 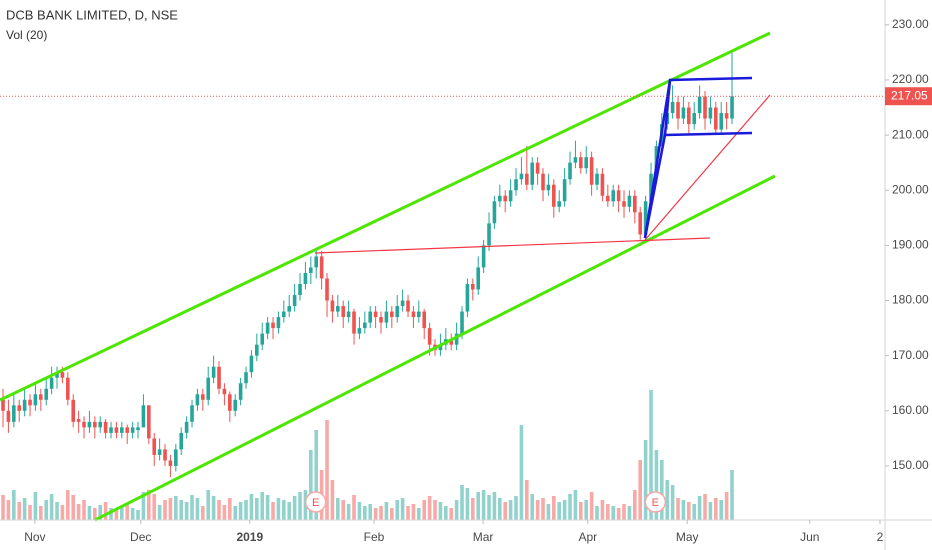 I want to click on earnings-marker, so click(x=315, y=502).